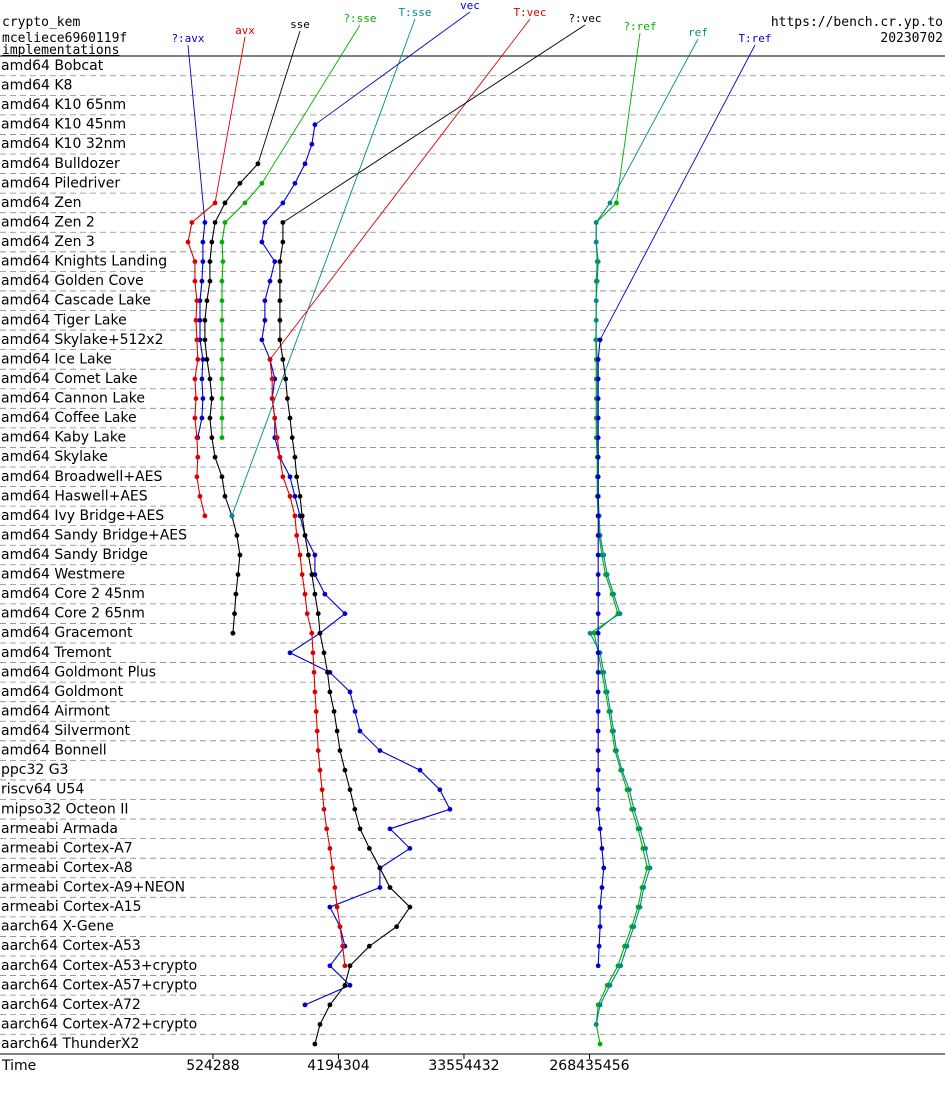 Image resolution: width=945 pixels, height=1103 pixels. I want to click on row-label: aarch64 Cortex-A72+crypto, so click(99, 1024).